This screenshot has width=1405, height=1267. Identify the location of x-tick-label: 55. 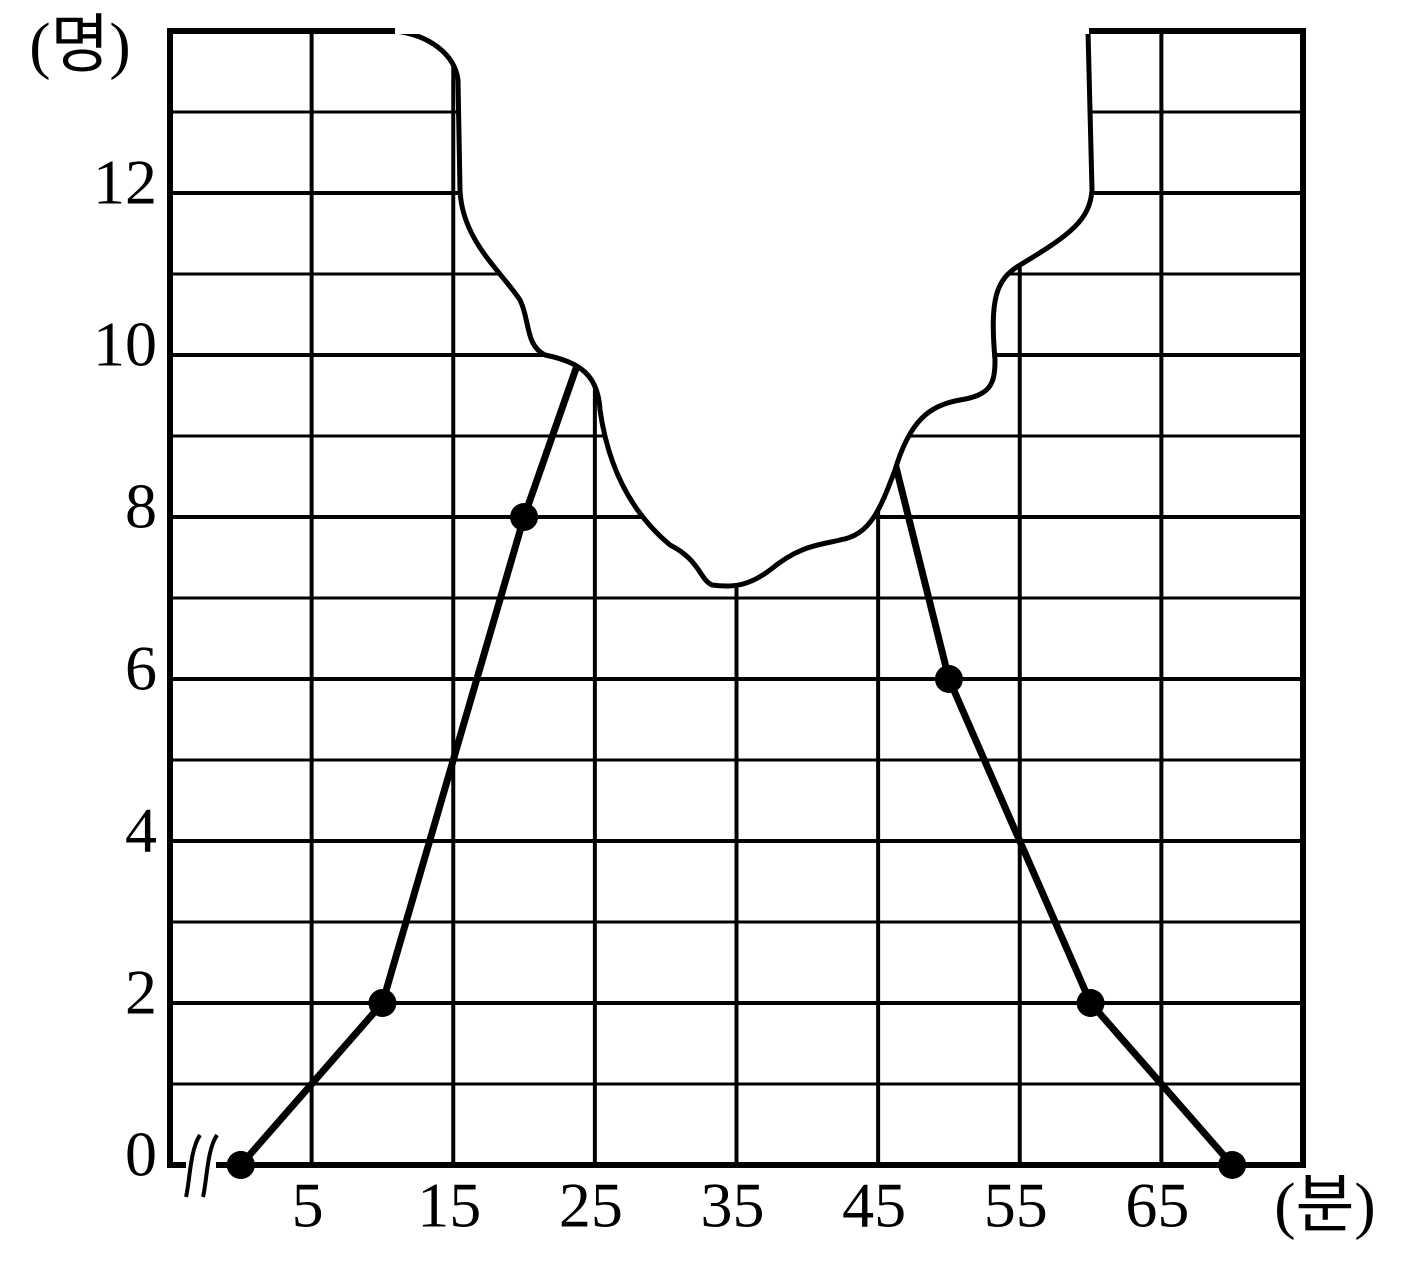
(1016, 1205).